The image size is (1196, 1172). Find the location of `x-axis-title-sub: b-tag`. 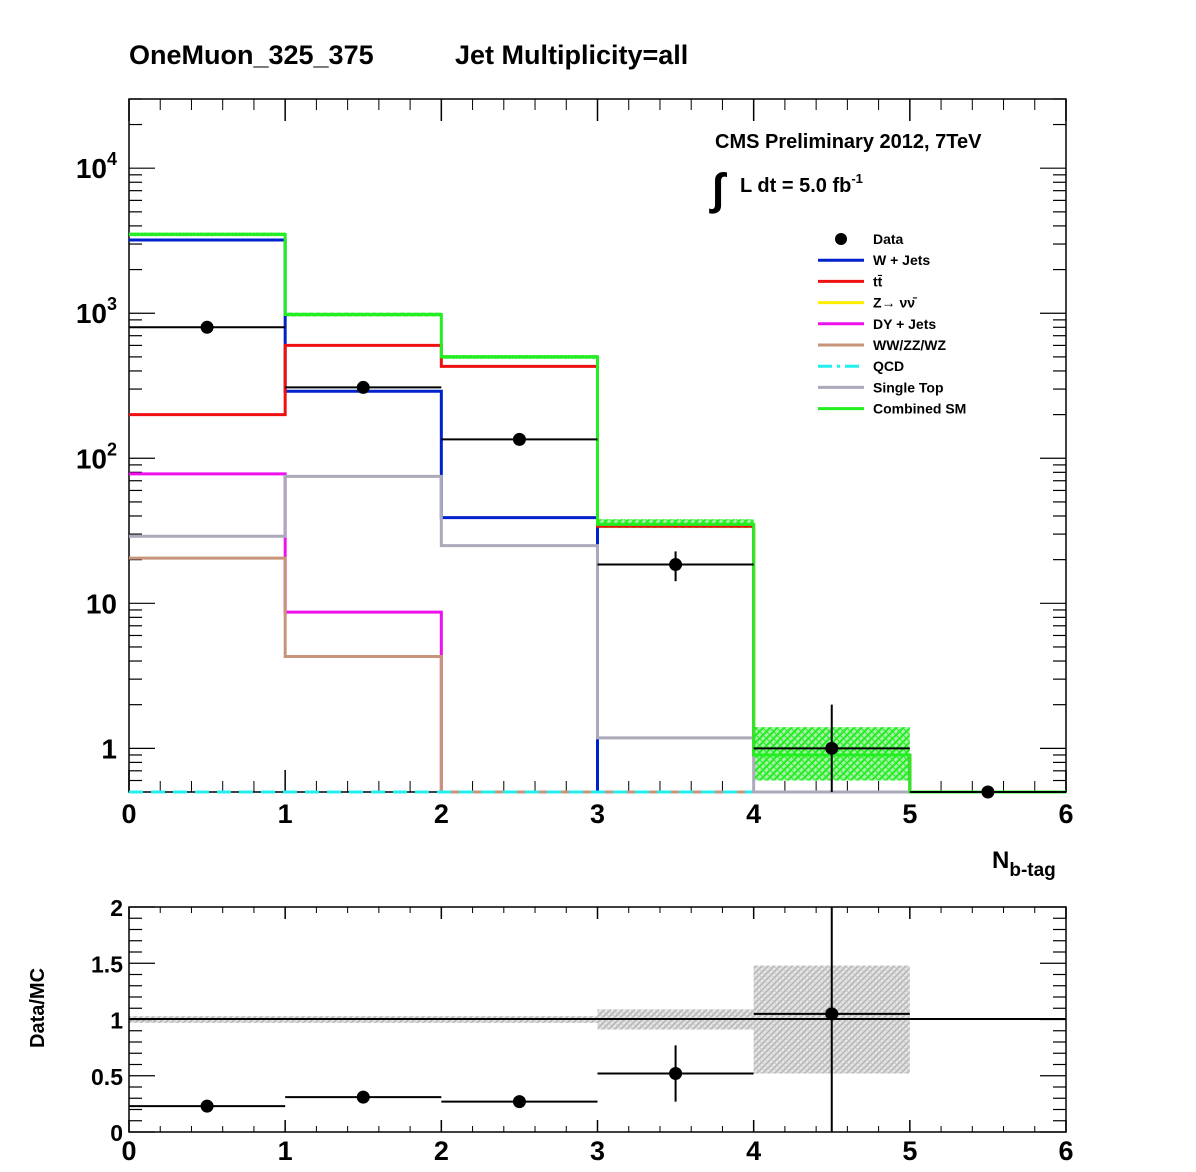

x-axis-title-sub: b-tag is located at coordinates (1032, 870).